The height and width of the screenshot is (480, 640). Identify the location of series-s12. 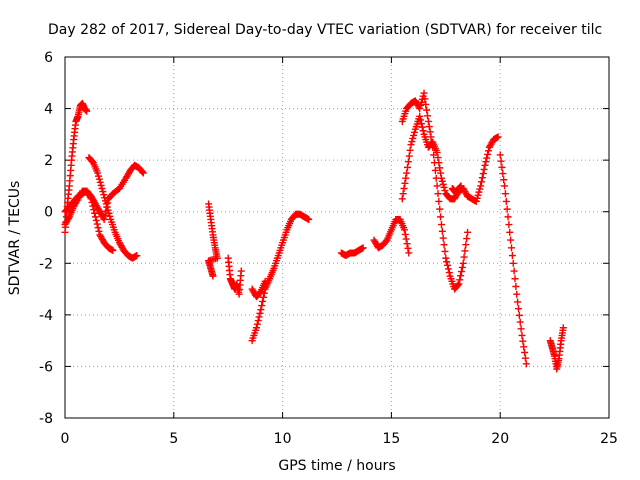
(435, 191).